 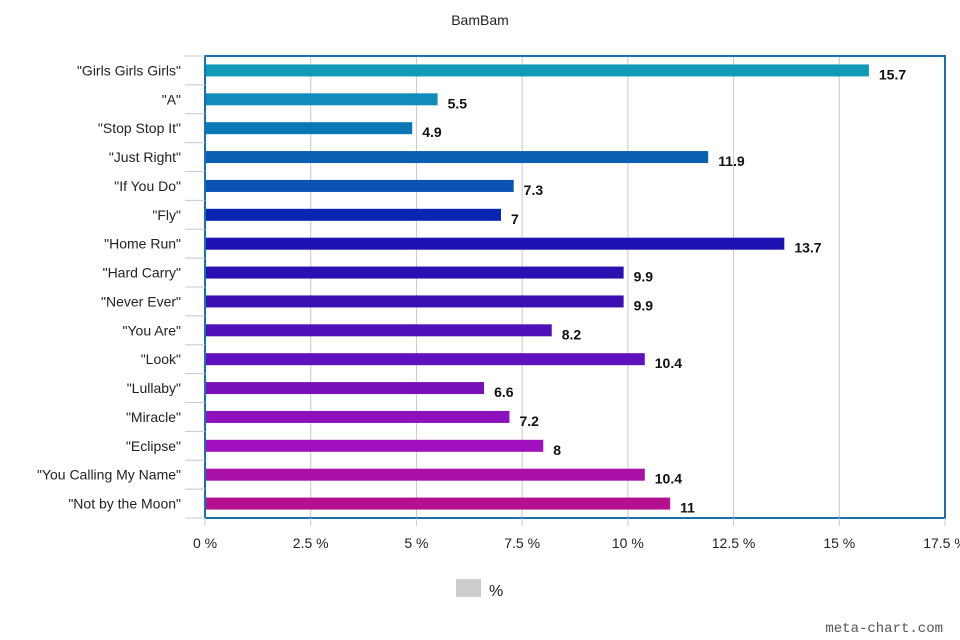 I want to click on category-label: "Never Ever", so click(x=141, y=301).